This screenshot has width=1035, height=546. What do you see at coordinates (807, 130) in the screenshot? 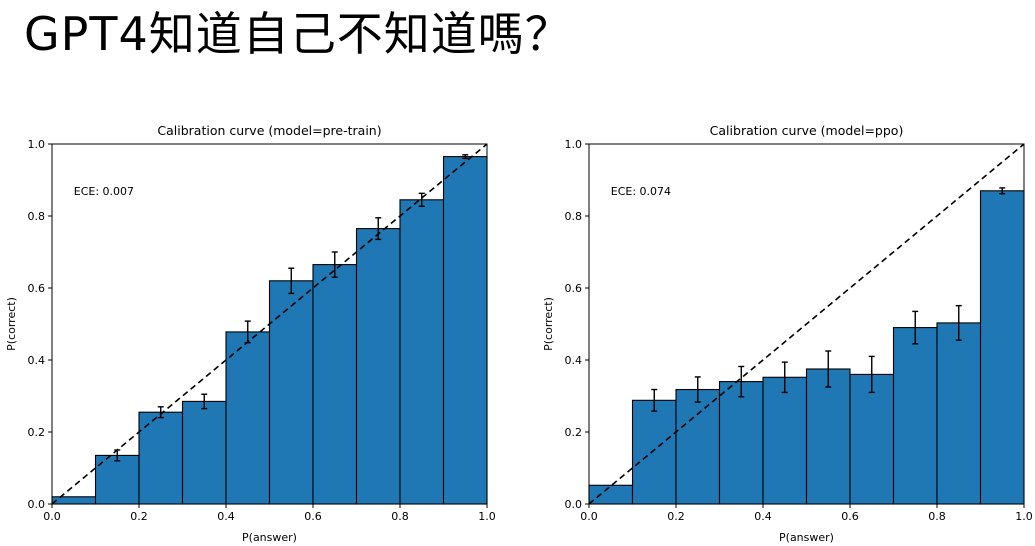
I see `chart-title: Calibration curve (model=ppo)` at bounding box center [807, 130].